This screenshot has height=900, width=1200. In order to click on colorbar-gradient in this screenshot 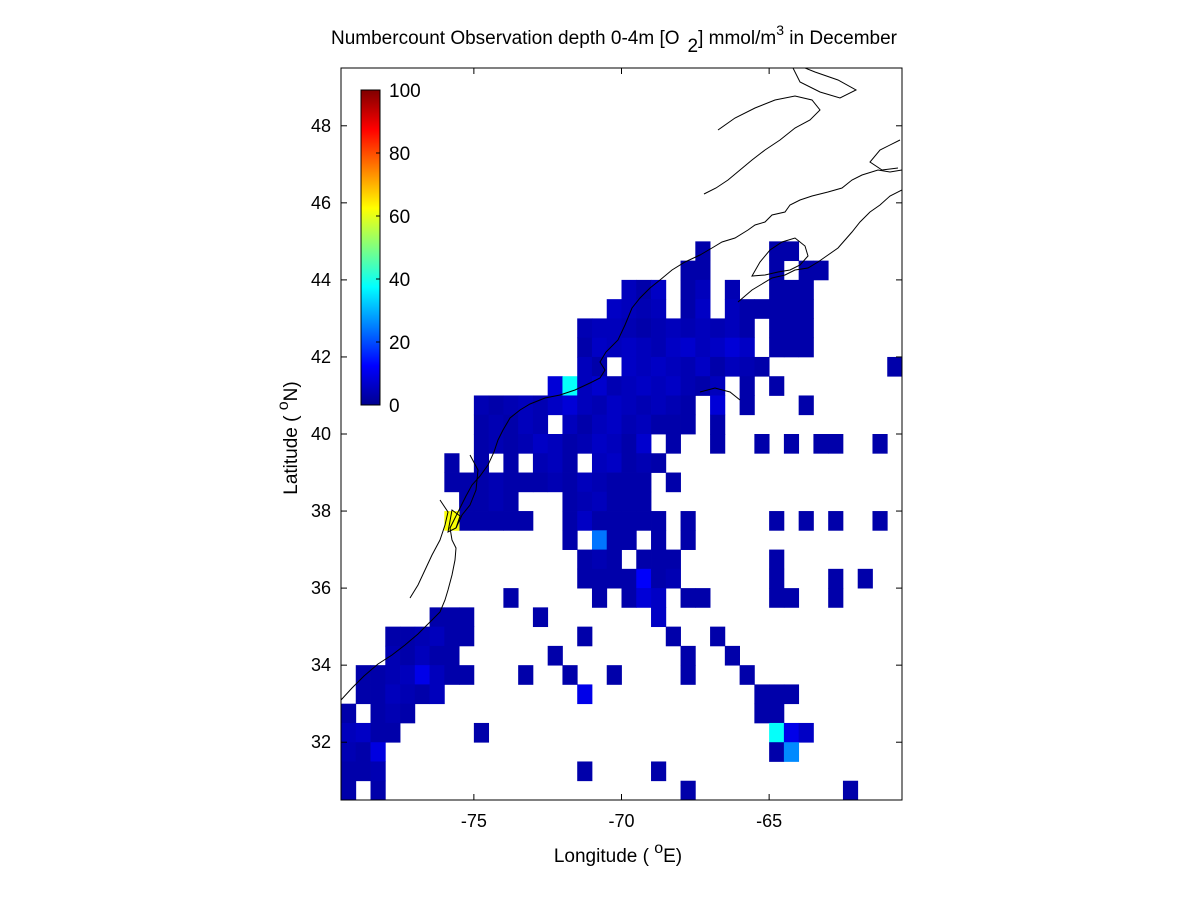, I will do `click(370, 247)`.